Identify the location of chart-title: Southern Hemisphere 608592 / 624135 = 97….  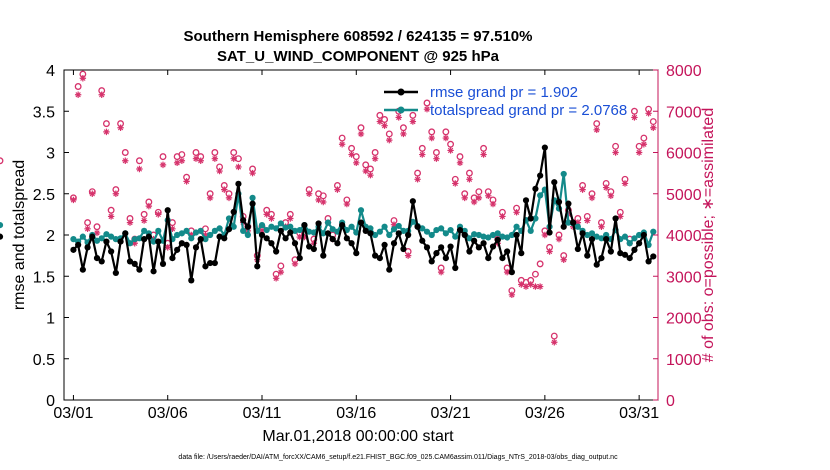
(358, 36).